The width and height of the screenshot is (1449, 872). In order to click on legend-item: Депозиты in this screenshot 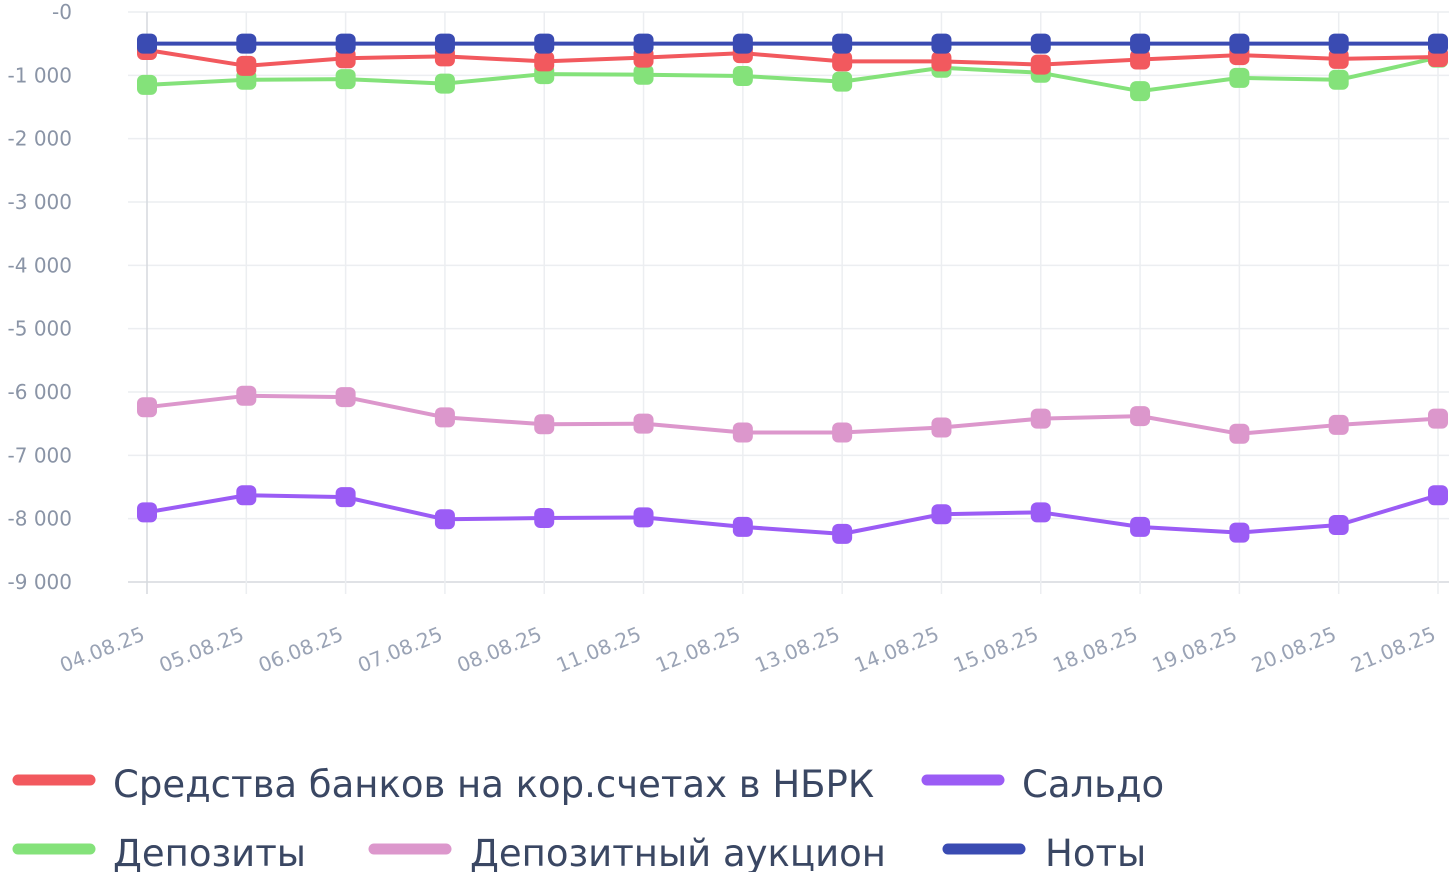, I will do `click(159, 852)`.